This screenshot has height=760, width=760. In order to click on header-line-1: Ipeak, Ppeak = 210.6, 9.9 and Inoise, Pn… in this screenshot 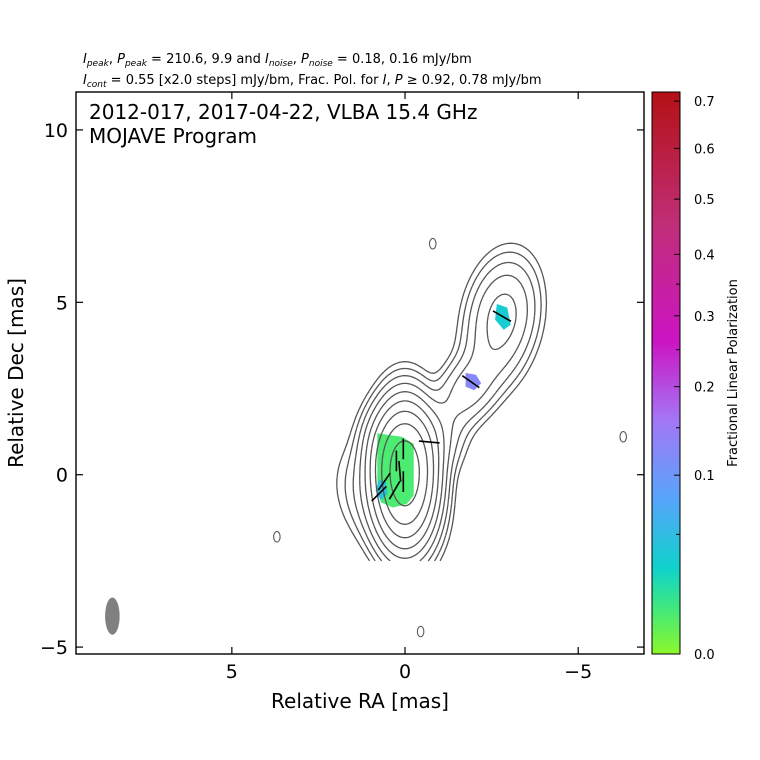, I will do `click(277, 60)`.